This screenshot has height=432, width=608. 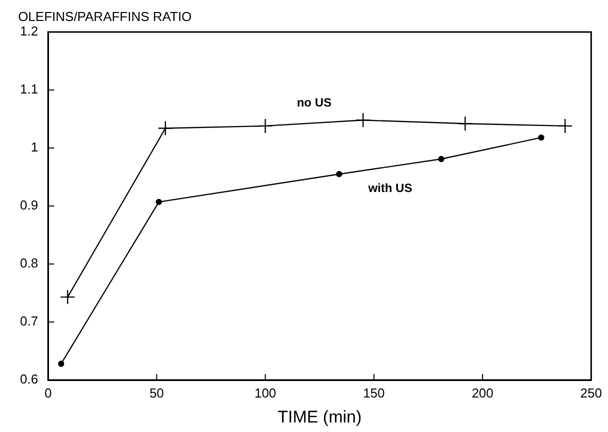 I want to click on x-tick-label: 250, so click(x=591, y=392).